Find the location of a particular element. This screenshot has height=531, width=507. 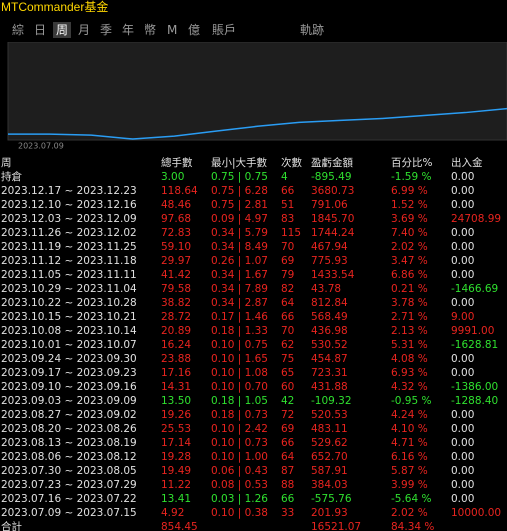

tab: 月 is located at coordinates (84, 30).